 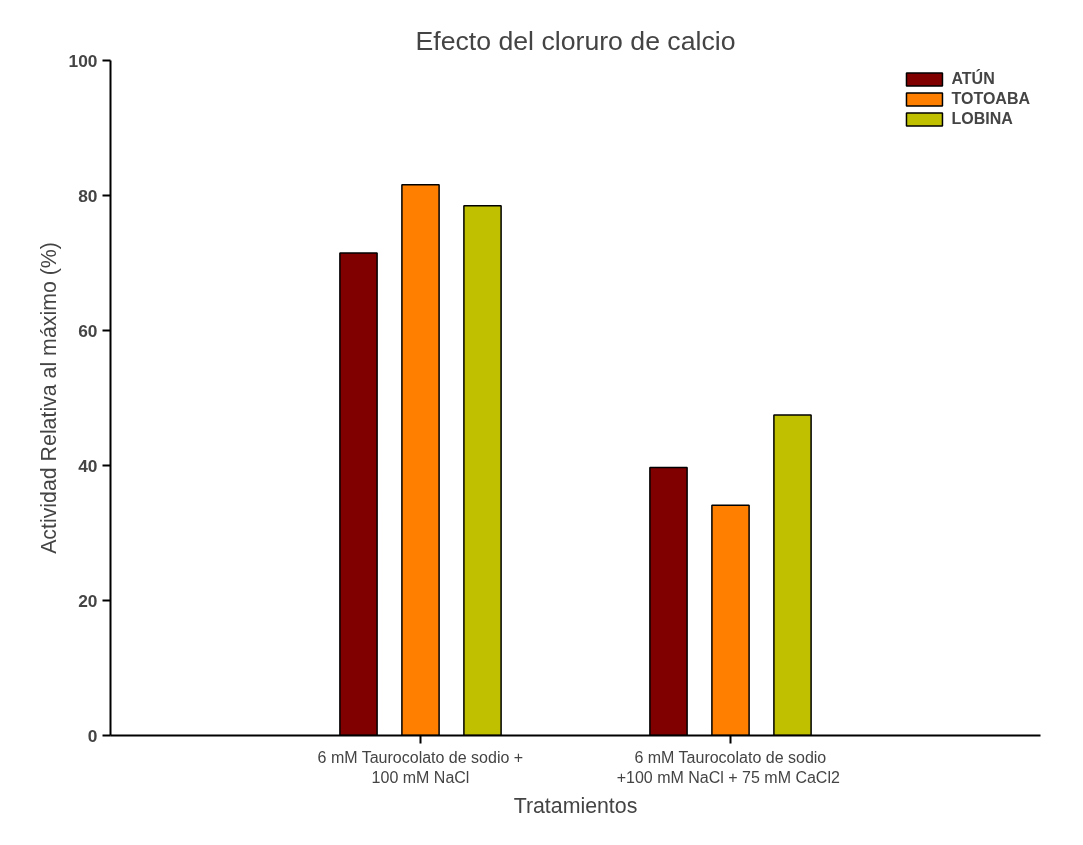 I want to click on x-tick-label: 6 mM Taurocolato de sodio + 100 mM NaCl, so click(x=420, y=767).